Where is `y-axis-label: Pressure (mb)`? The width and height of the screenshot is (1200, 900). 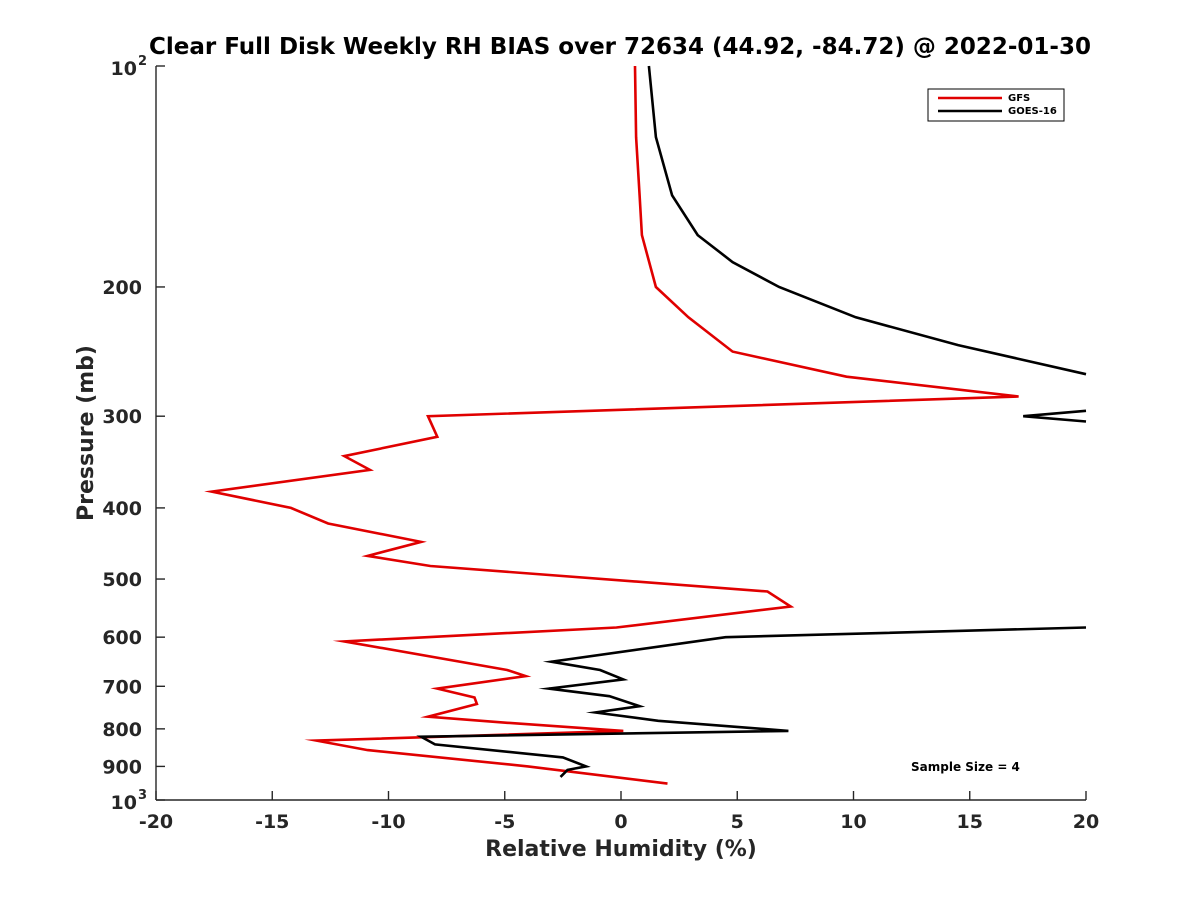
y-axis-label: Pressure (mb) is located at coordinates (86, 433).